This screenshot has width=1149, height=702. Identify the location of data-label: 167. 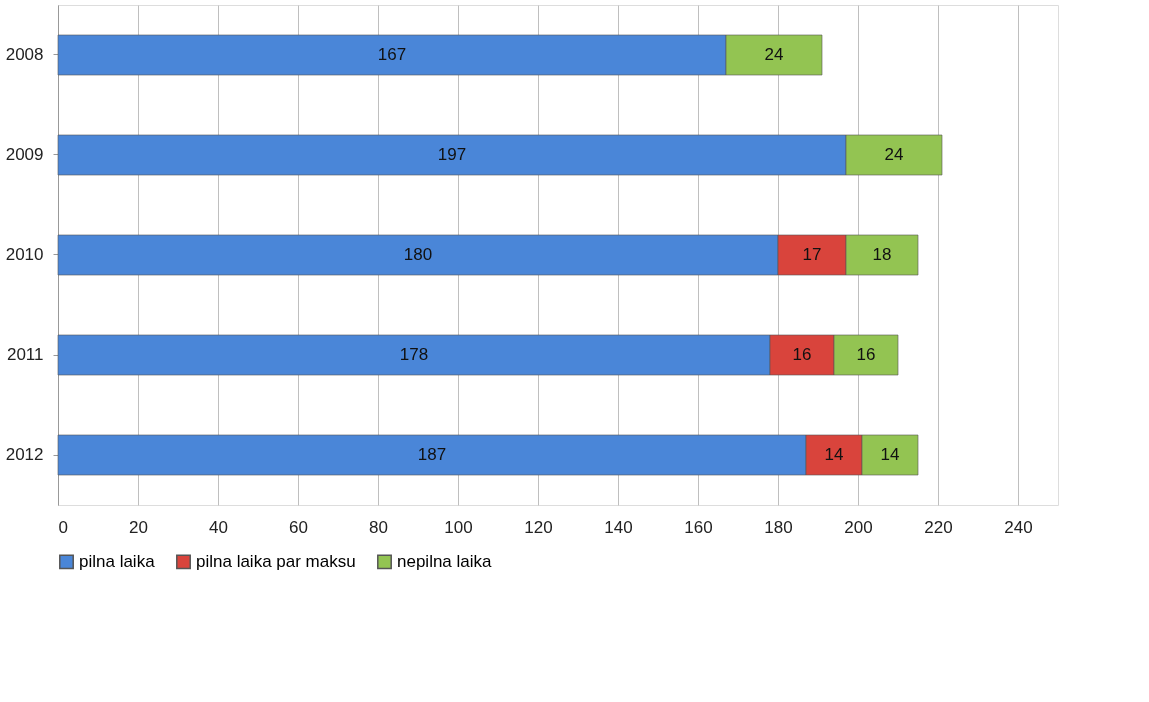
(392, 54).